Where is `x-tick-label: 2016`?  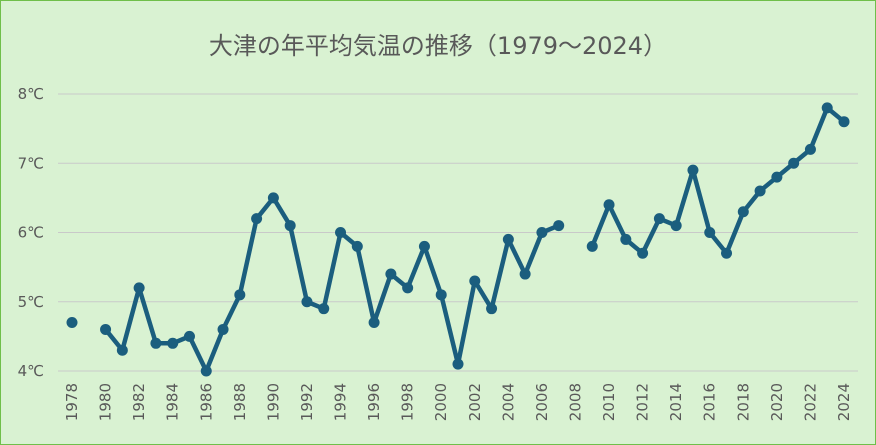
x-tick-label: 2016 is located at coordinates (710, 402).